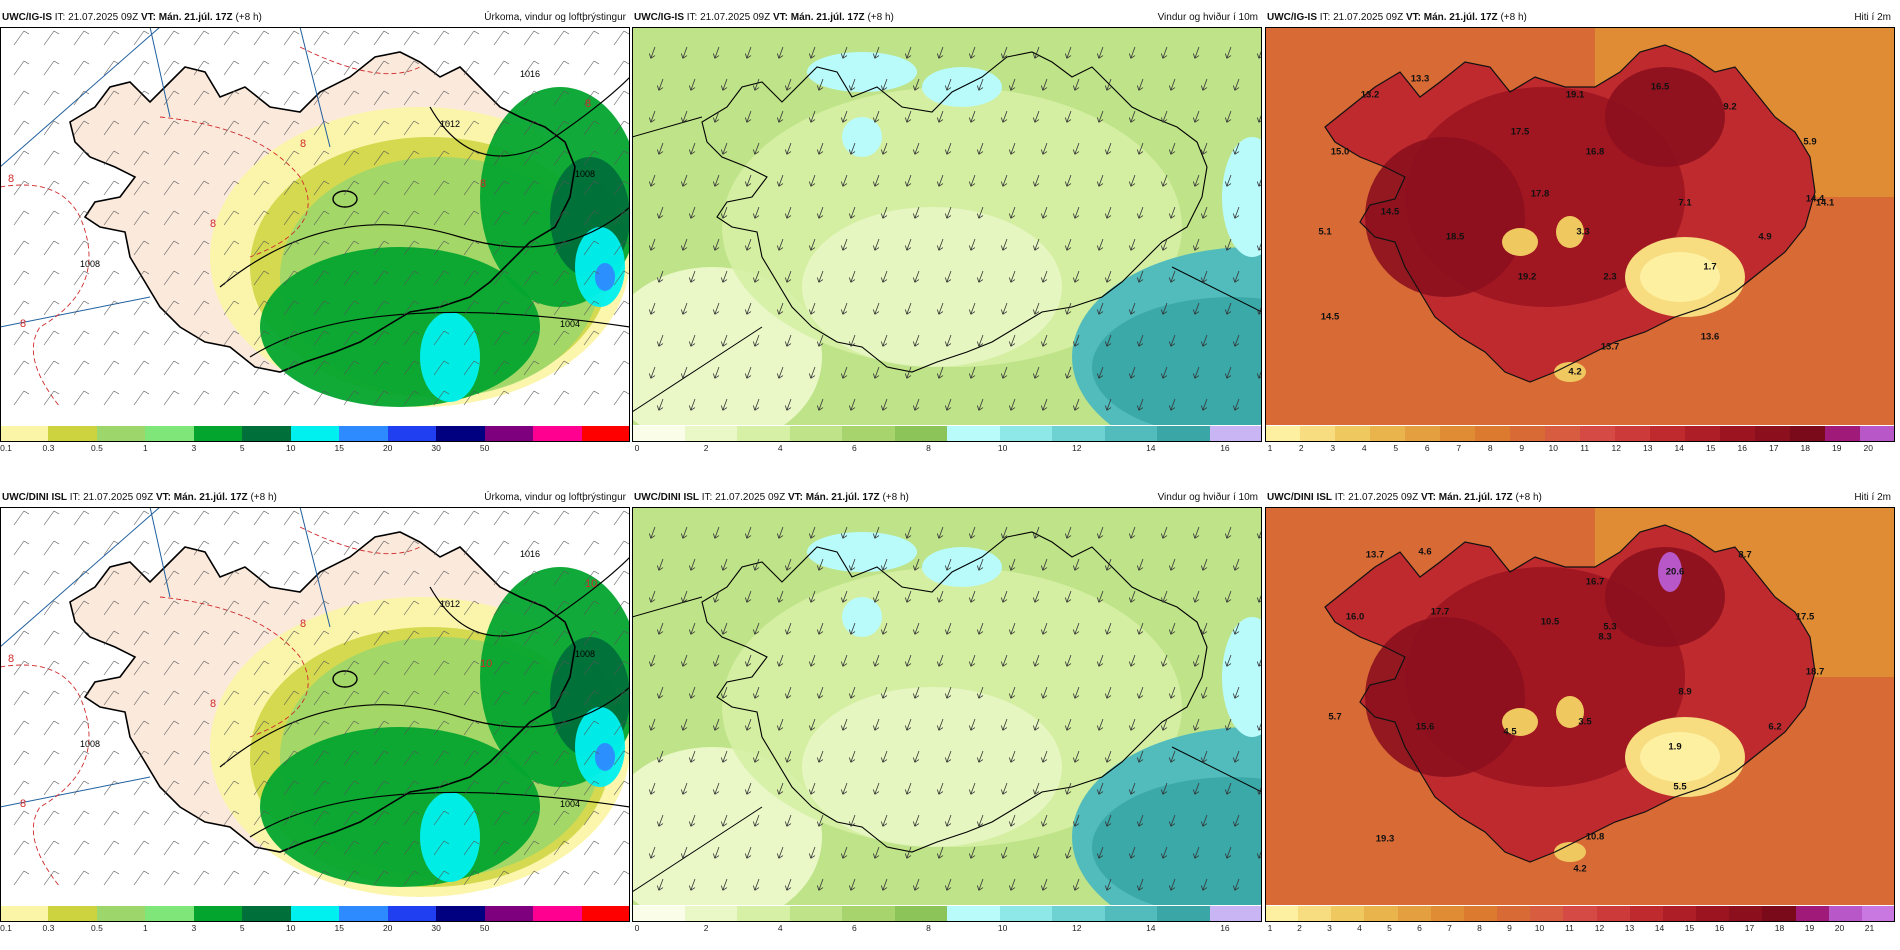  I want to click on temperature-value-label: 2.3, so click(1610, 277).